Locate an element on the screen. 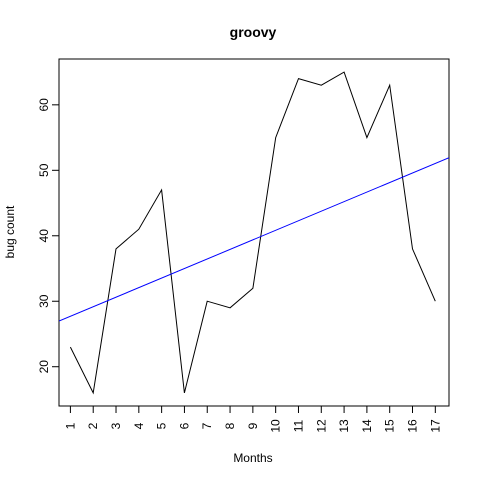  y-tick-label: 60 is located at coordinates (44, 105).